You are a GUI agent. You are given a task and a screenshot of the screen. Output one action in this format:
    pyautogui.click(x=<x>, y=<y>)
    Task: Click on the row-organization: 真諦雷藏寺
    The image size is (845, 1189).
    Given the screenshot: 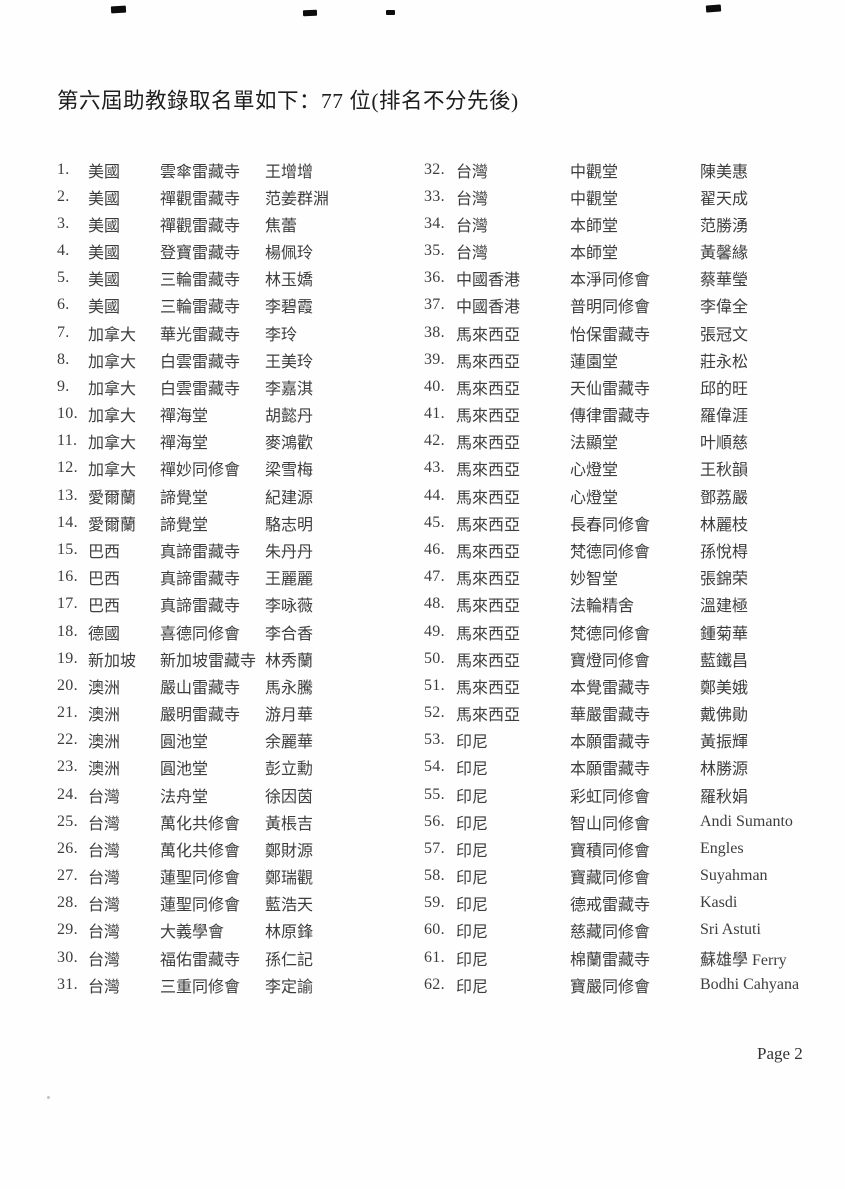 What is the action you would take?
    pyautogui.click(x=200, y=607)
    